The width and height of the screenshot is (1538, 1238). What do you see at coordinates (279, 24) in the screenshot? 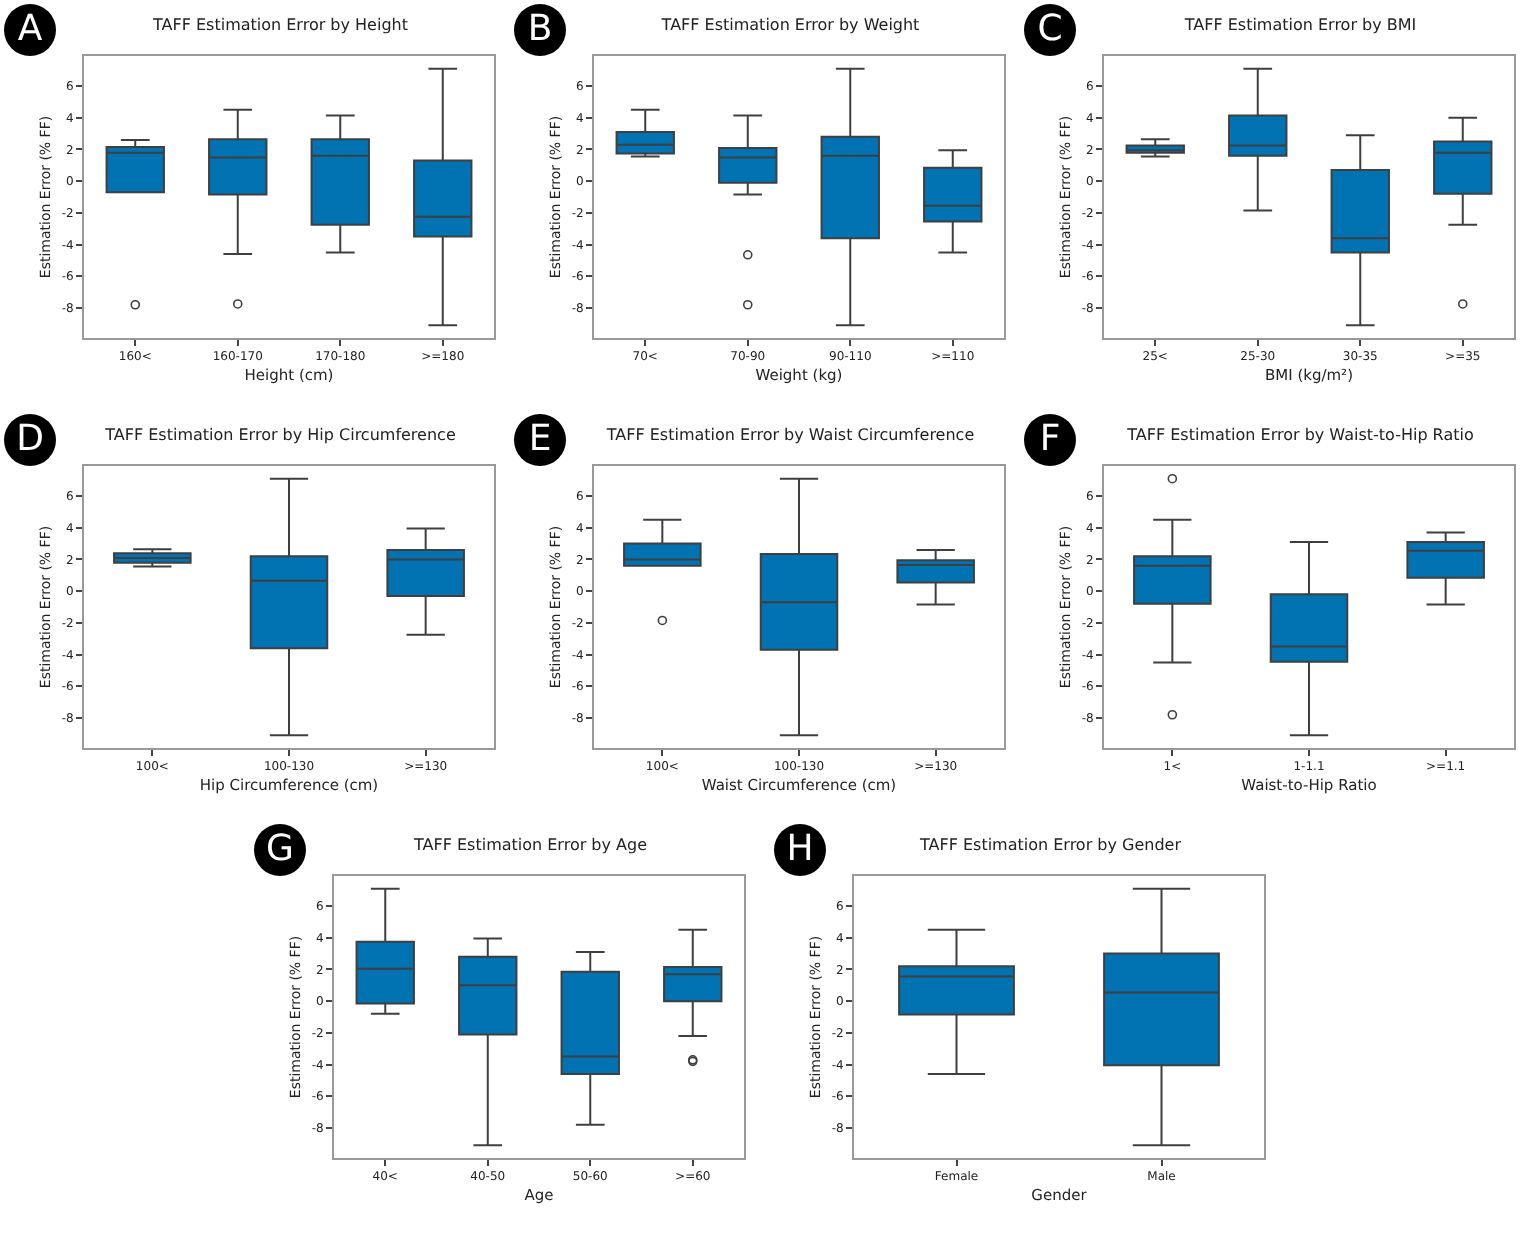
I see `chart-title: TAFF Estimation Error by Height` at bounding box center [279, 24].